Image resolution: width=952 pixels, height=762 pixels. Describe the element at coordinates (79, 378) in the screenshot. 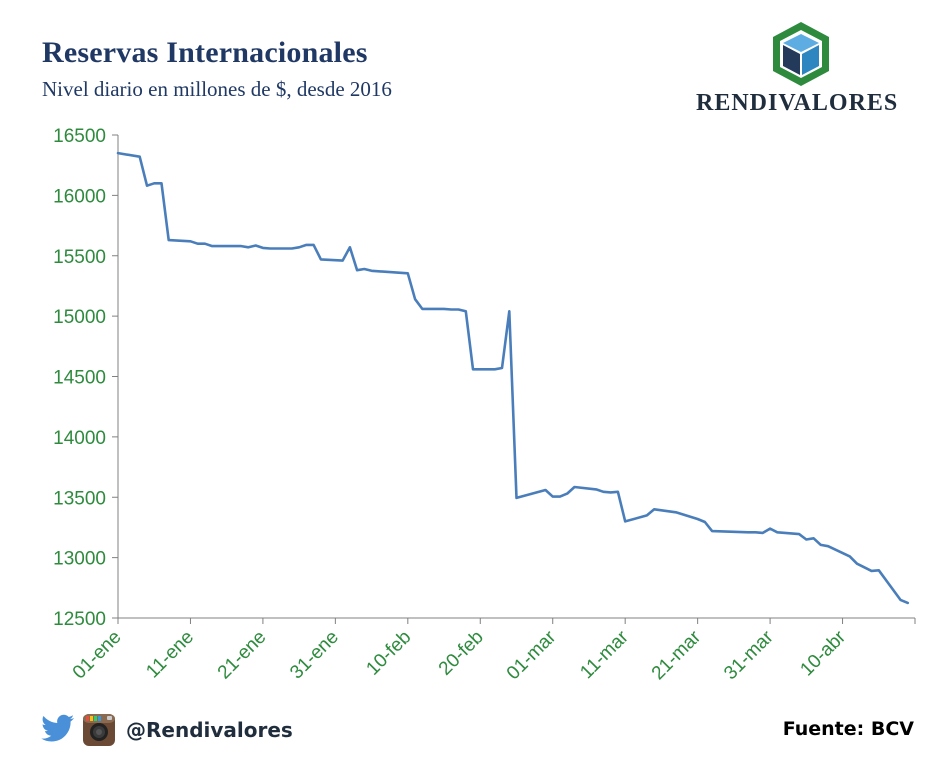

I see `y-tick-label: 14500` at that location.